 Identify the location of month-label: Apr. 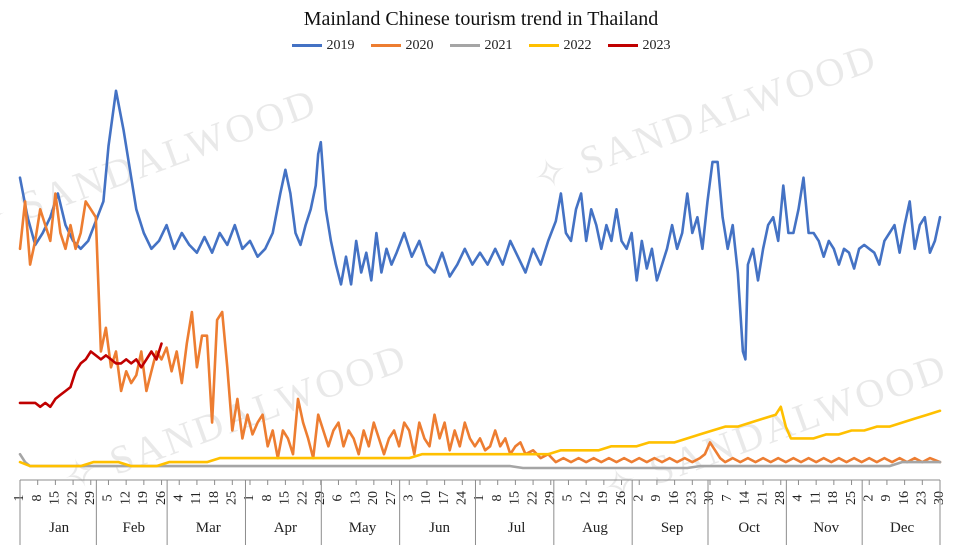
(285, 528).